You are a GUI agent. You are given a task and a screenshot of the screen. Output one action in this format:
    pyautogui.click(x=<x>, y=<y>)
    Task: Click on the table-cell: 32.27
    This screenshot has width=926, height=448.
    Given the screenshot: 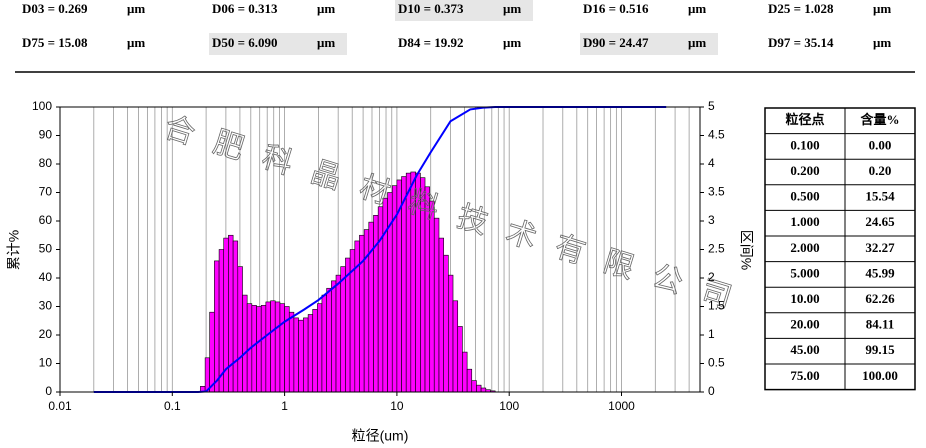 What is the action you would take?
    pyautogui.click(x=880, y=247)
    